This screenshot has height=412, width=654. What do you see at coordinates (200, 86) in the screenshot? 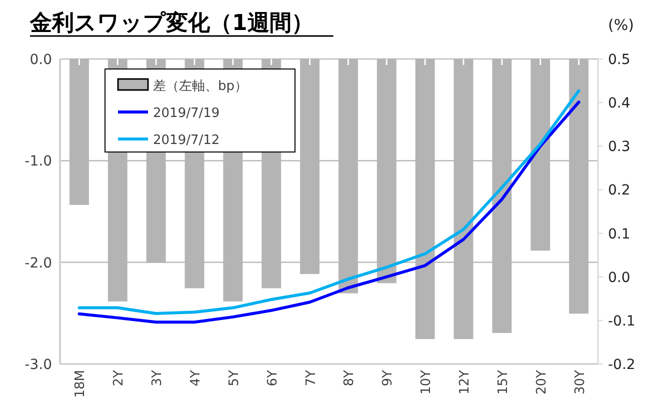
I see `legend-label: 差（左軸、bp）` at bounding box center [200, 86].